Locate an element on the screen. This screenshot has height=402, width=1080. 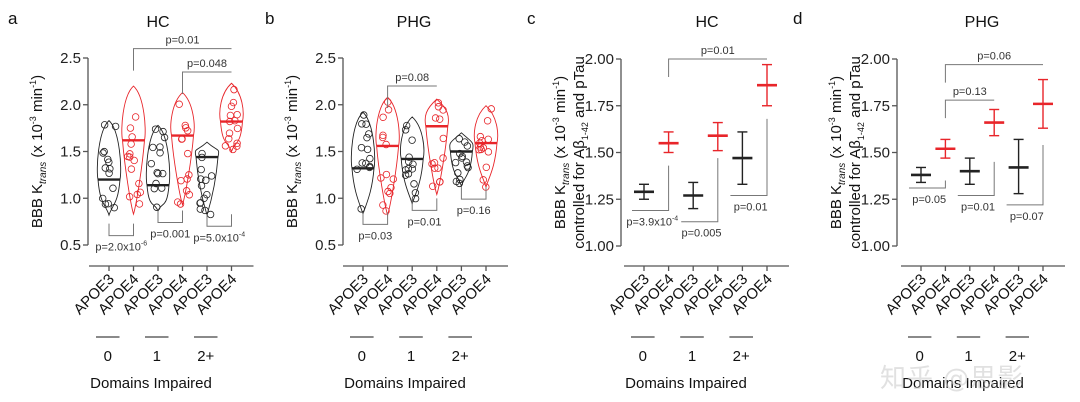
panel-title: HC is located at coordinates (157, 22).